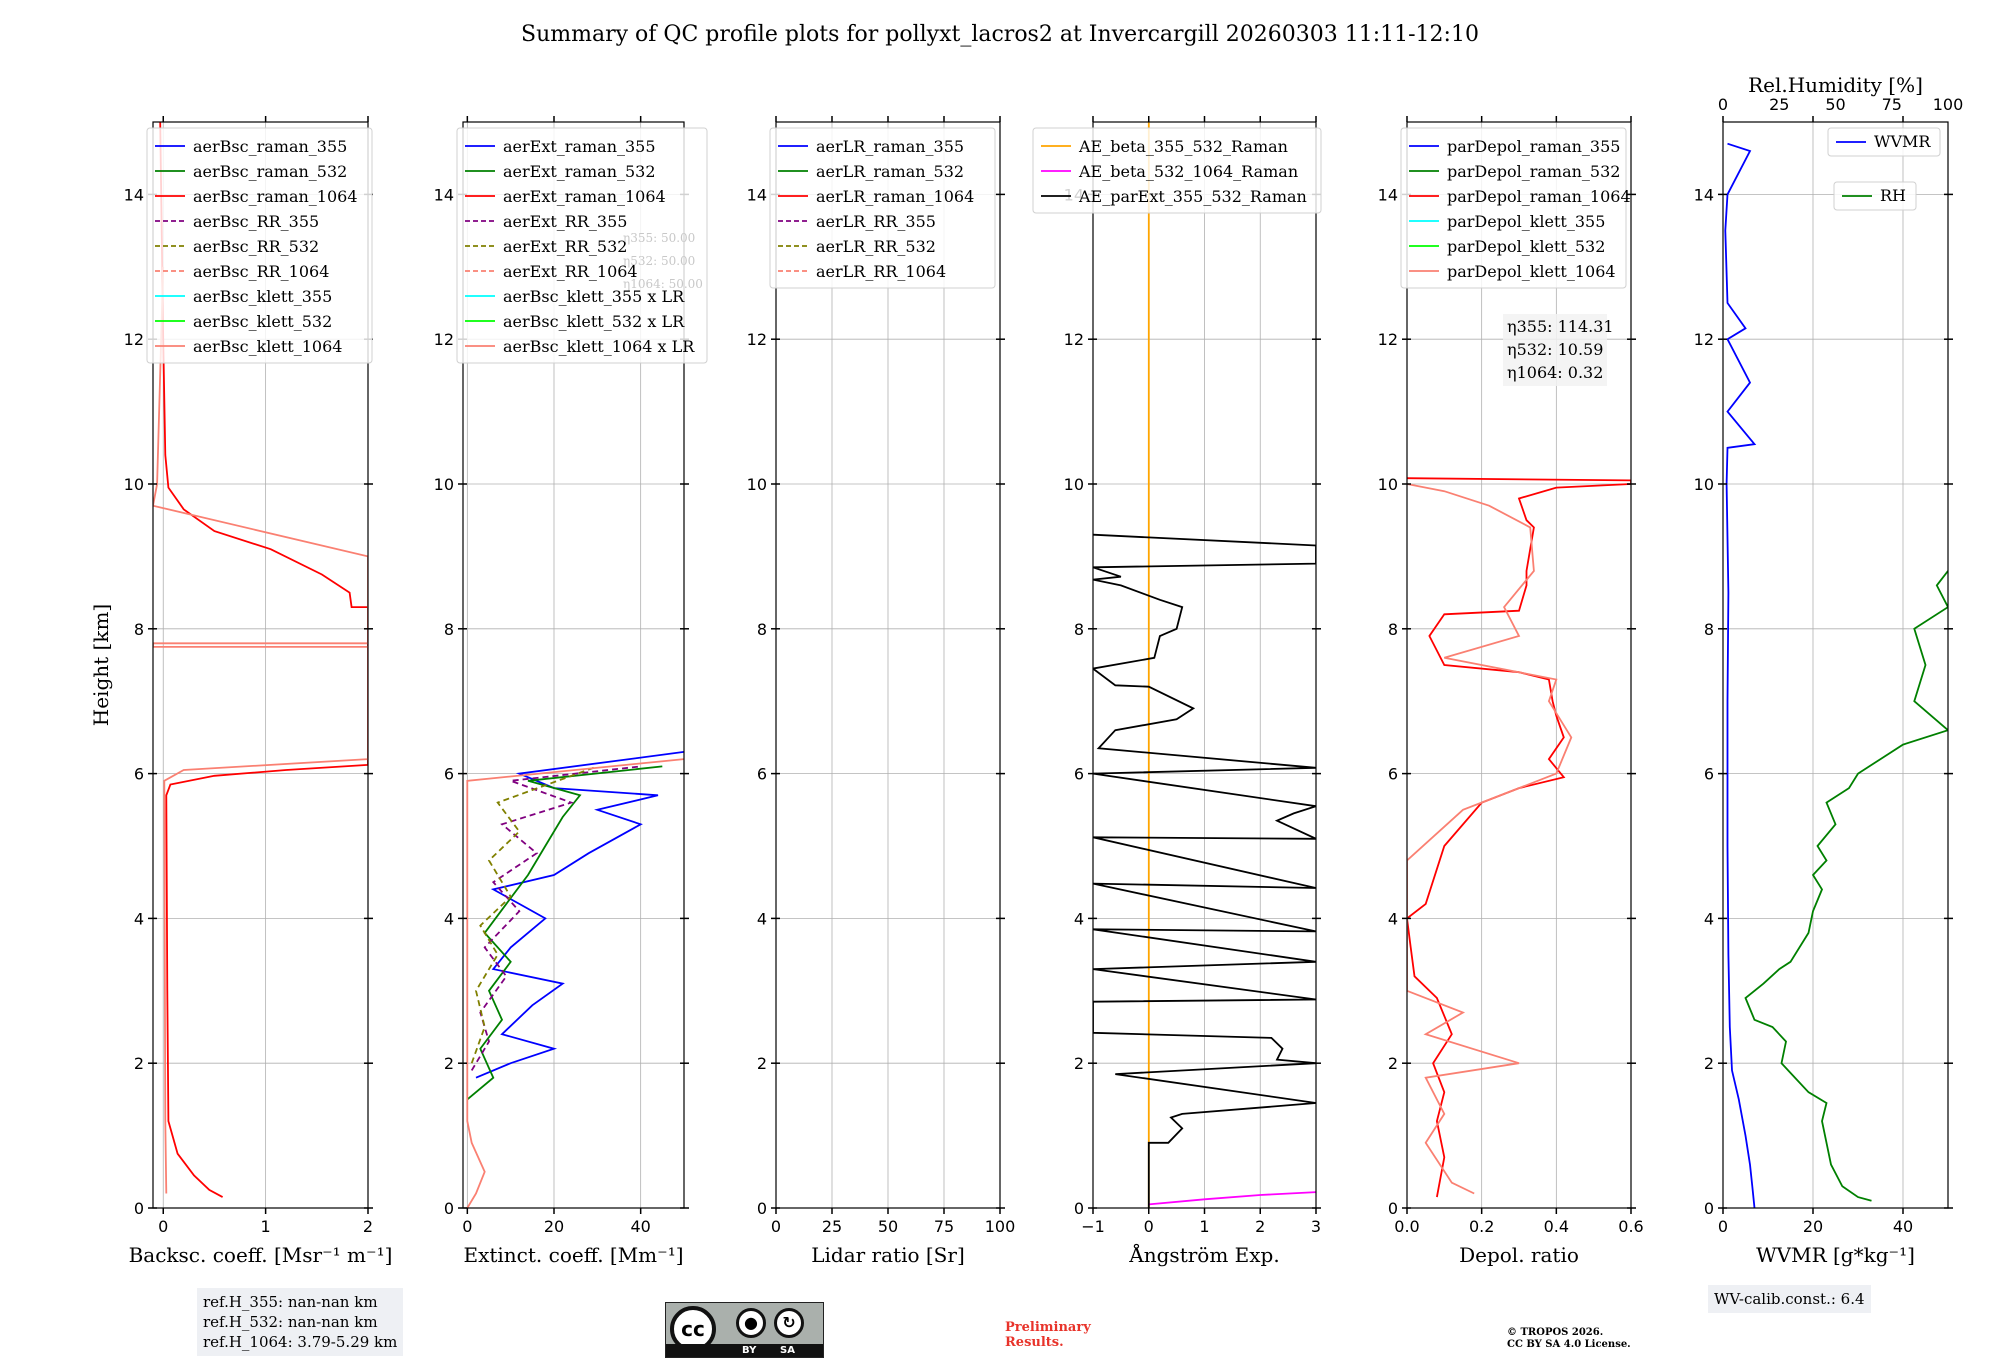 The image size is (2000, 1360). I want to click on y-tick-label: 12, so click(1074, 339).